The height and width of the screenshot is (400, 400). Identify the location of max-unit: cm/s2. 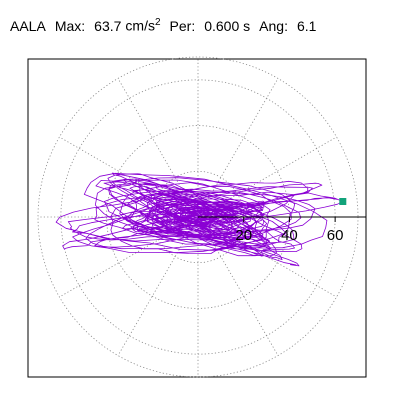
(142, 25).